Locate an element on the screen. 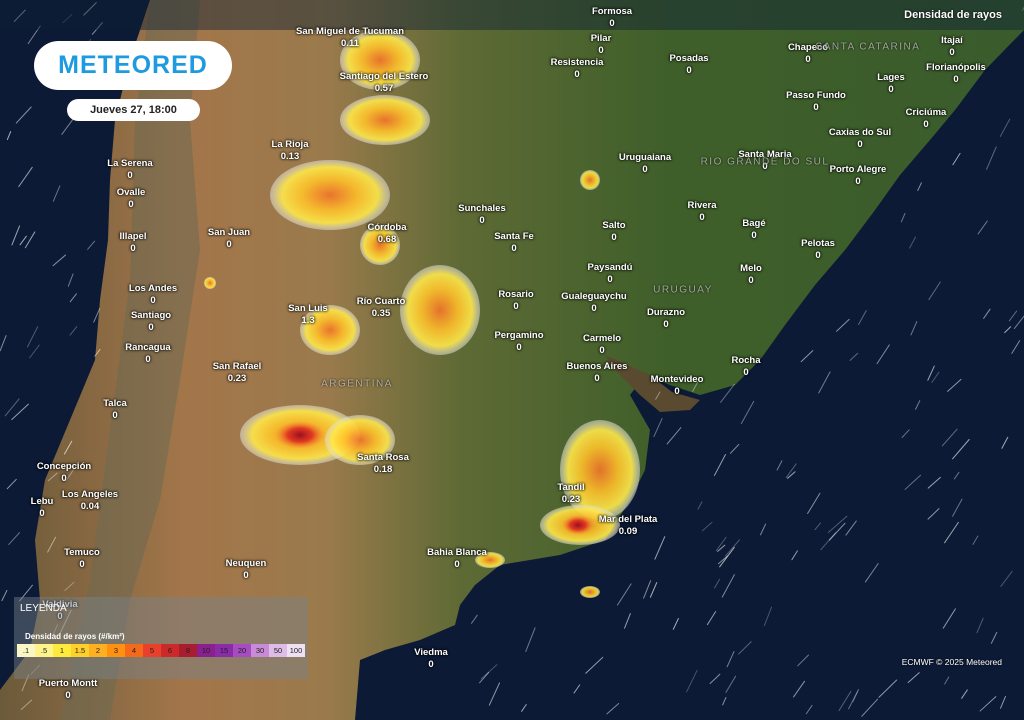 This screenshot has width=1024, height=720. city-name: Pelotas is located at coordinates (818, 243).